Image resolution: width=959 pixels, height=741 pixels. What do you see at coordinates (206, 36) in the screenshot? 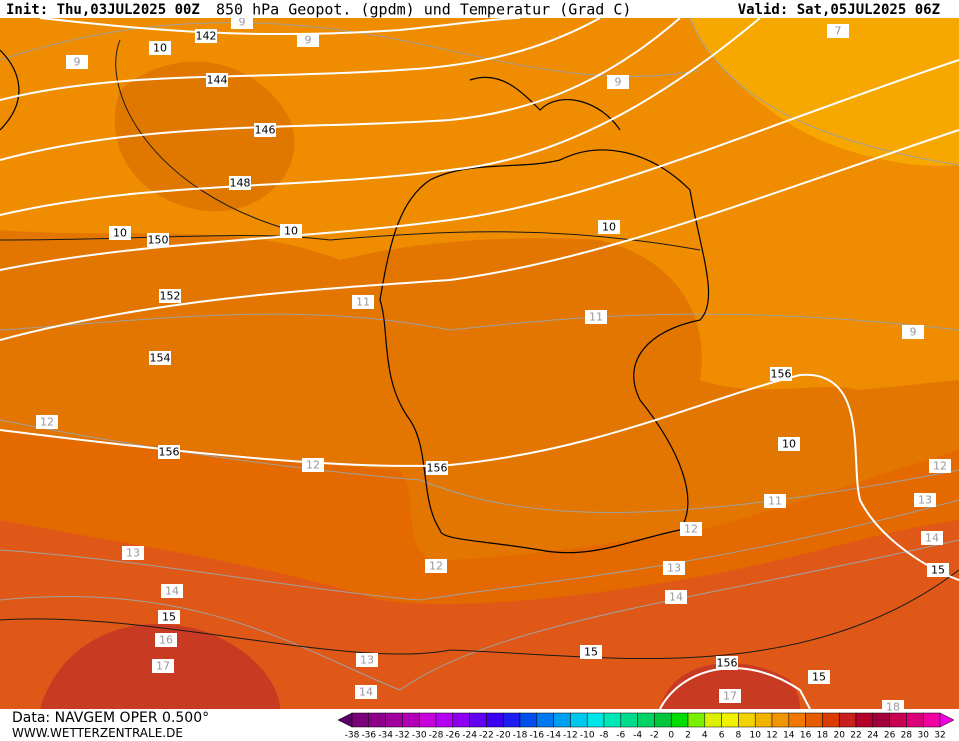
I see `geopotential-label: 142` at bounding box center [206, 36].